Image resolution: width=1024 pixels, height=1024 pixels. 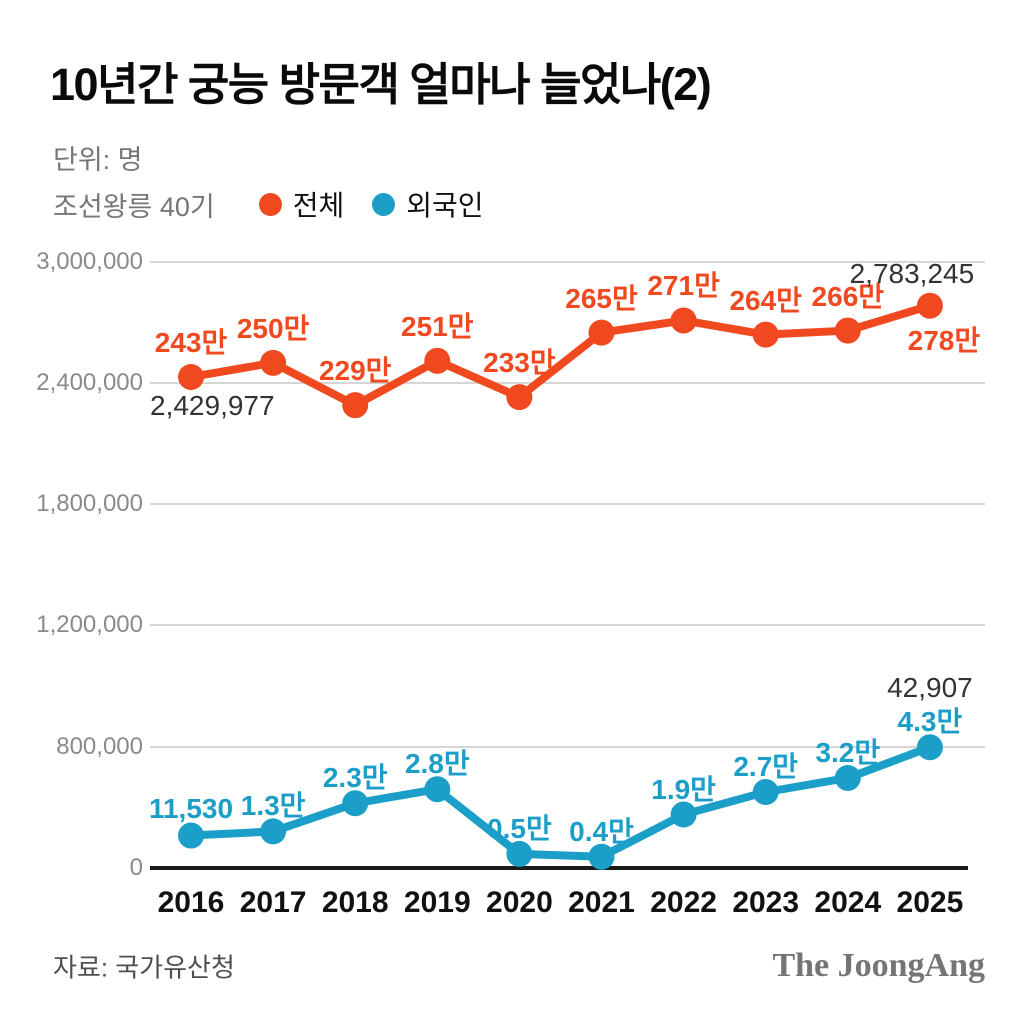 I want to click on legend-label-total: 전체, so click(x=318, y=205).